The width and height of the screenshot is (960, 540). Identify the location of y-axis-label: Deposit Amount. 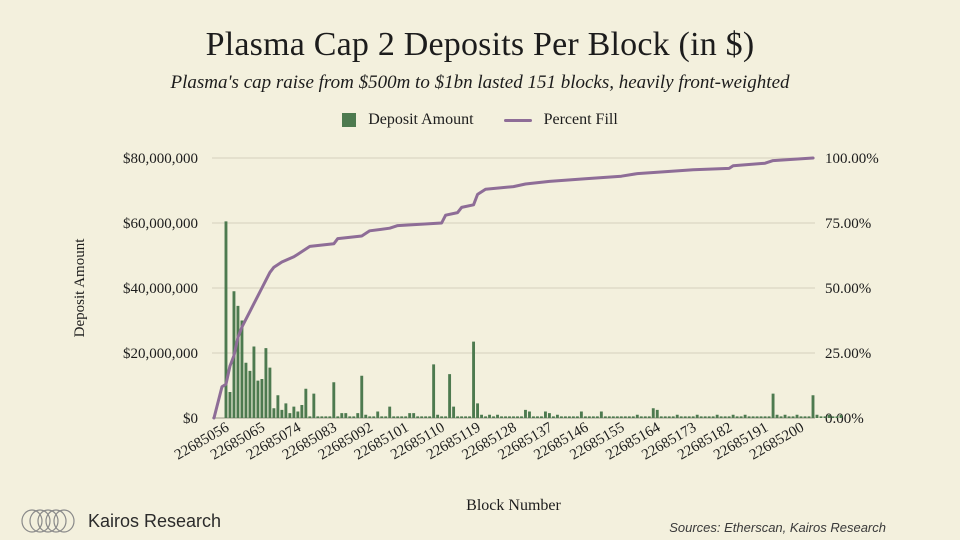
(80, 288).